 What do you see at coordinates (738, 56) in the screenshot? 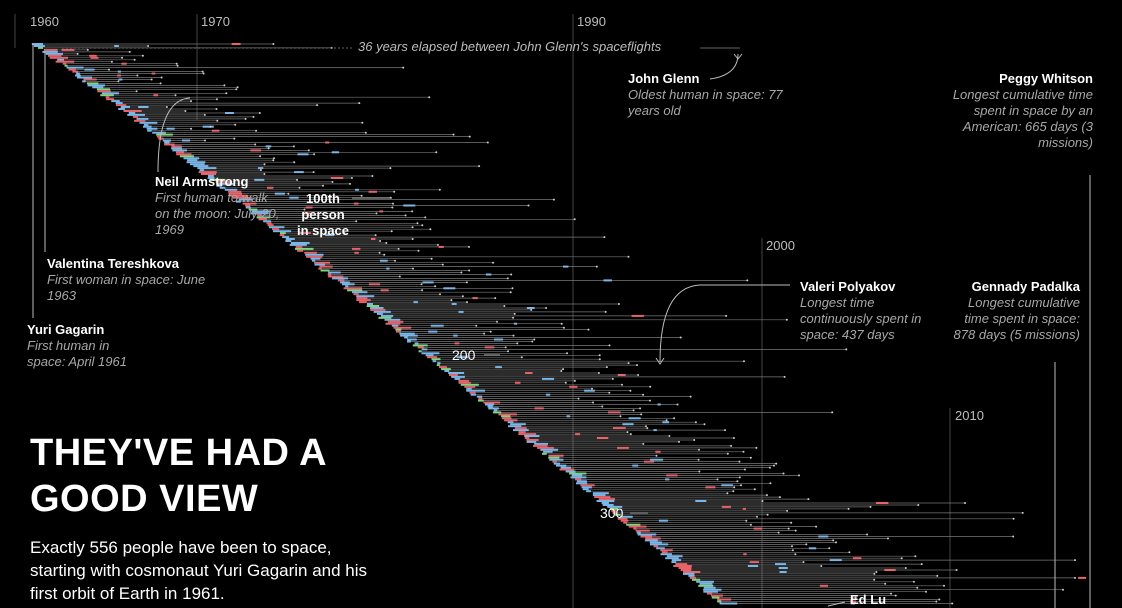
I see `glenn-arrowhead` at bounding box center [738, 56].